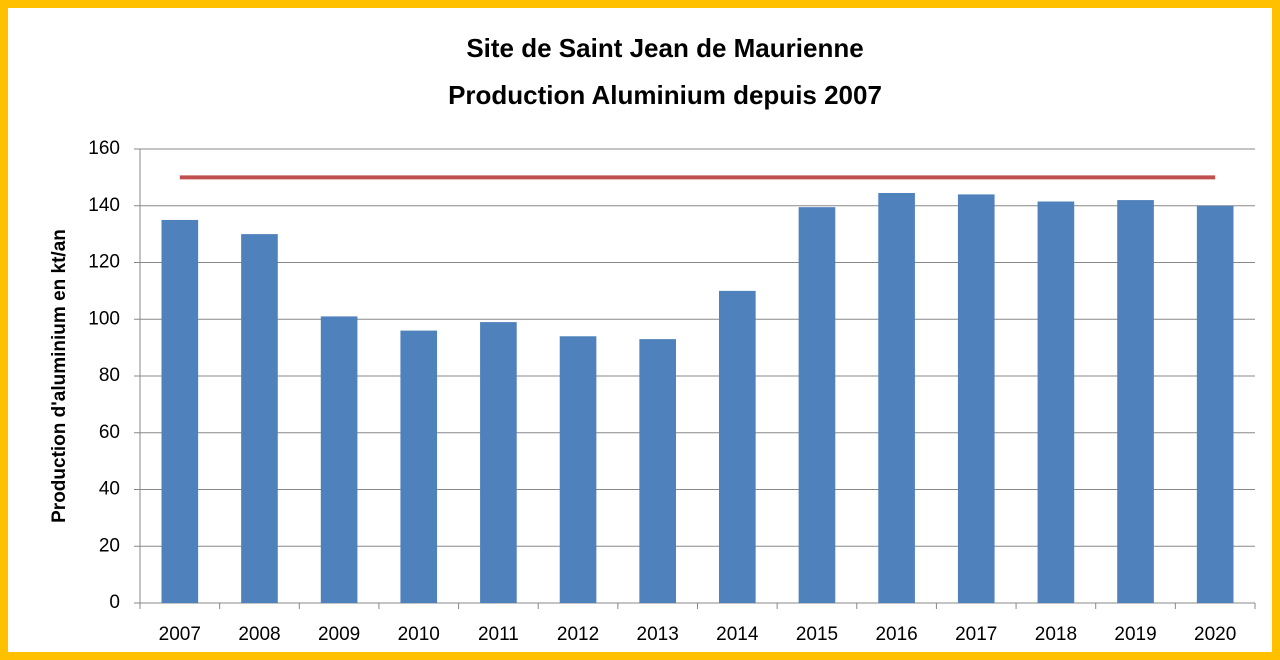  What do you see at coordinates (664, 48) in the screenshot?
I see `chart-title: Site de Saint Jean de Maurienne` at bounding box center [664, 48].